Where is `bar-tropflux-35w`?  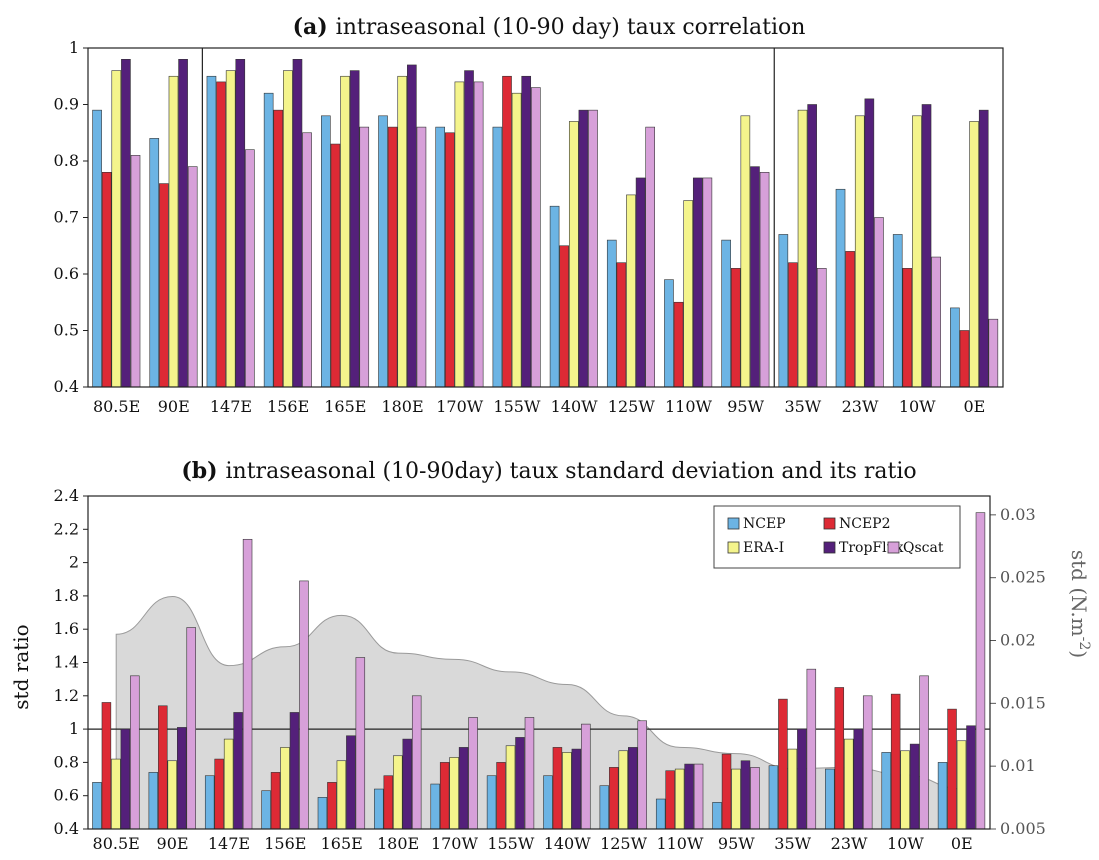
bar-tropflux-35w is located at coordinates (802, 779).